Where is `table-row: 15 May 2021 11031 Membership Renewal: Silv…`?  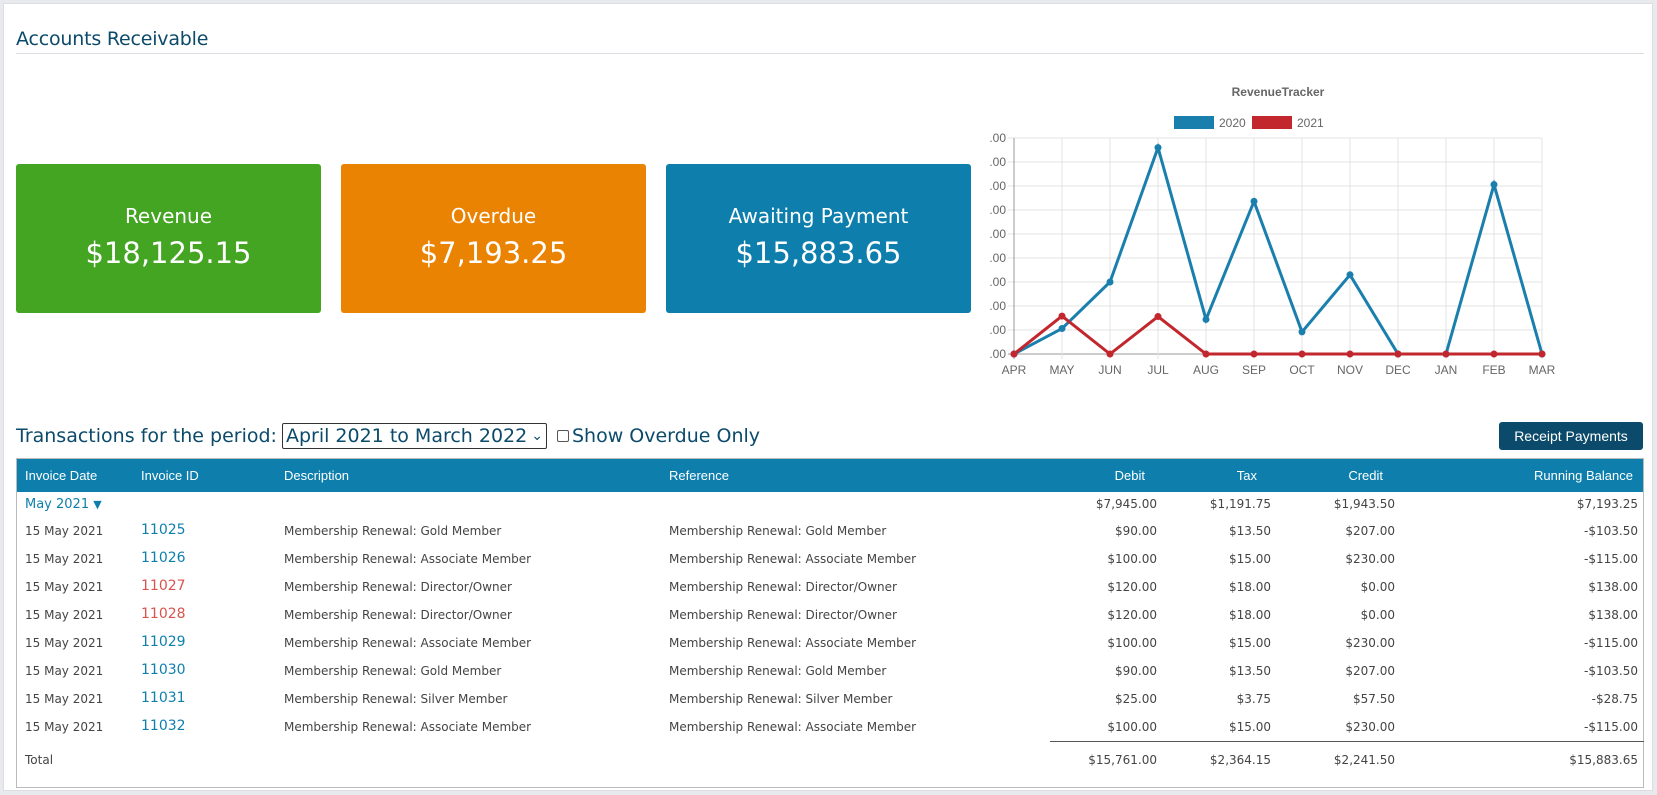
table-row: 15 May 2021 11031 Membership Renewal: Silv… is located at coordinates (830, 699).